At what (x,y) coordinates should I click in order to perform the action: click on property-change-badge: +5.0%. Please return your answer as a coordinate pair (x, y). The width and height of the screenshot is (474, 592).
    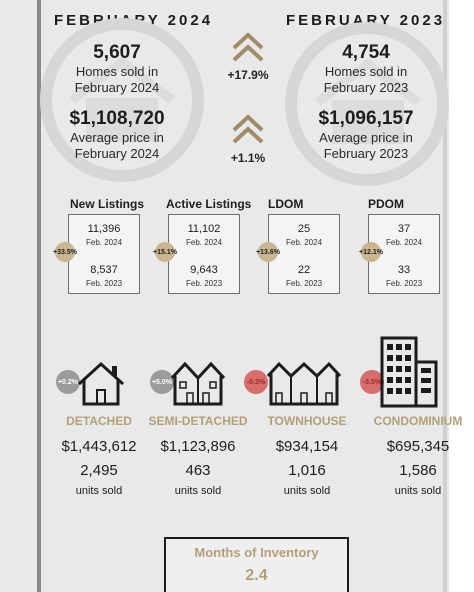
    Looking at the image, I should click on (162, 382).